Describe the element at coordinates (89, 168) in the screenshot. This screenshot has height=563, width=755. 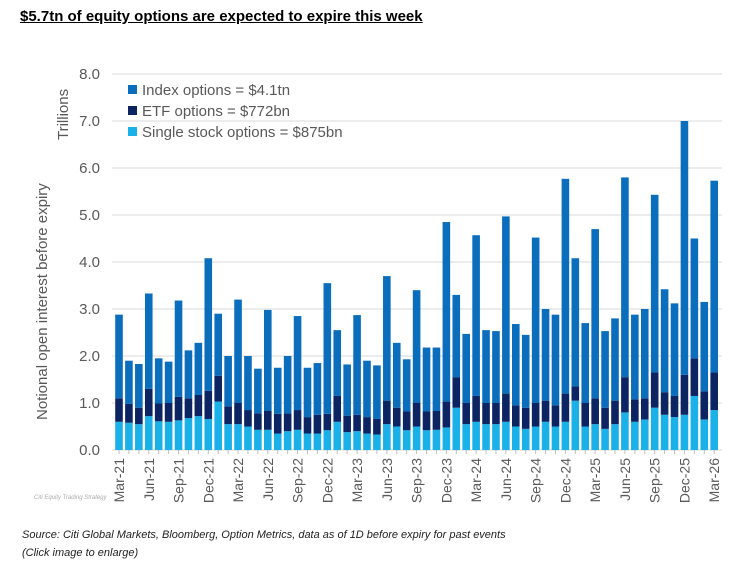
I see `y-tick-label: 6.0` at that location.